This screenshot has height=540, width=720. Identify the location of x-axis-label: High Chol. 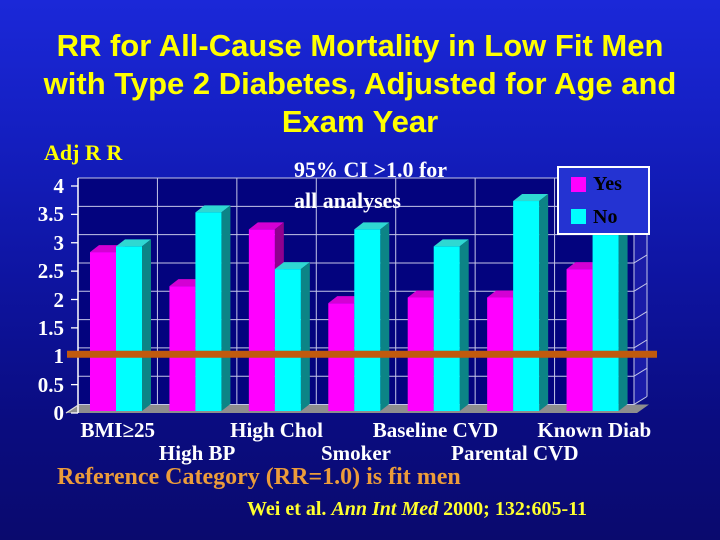
(276, 430).